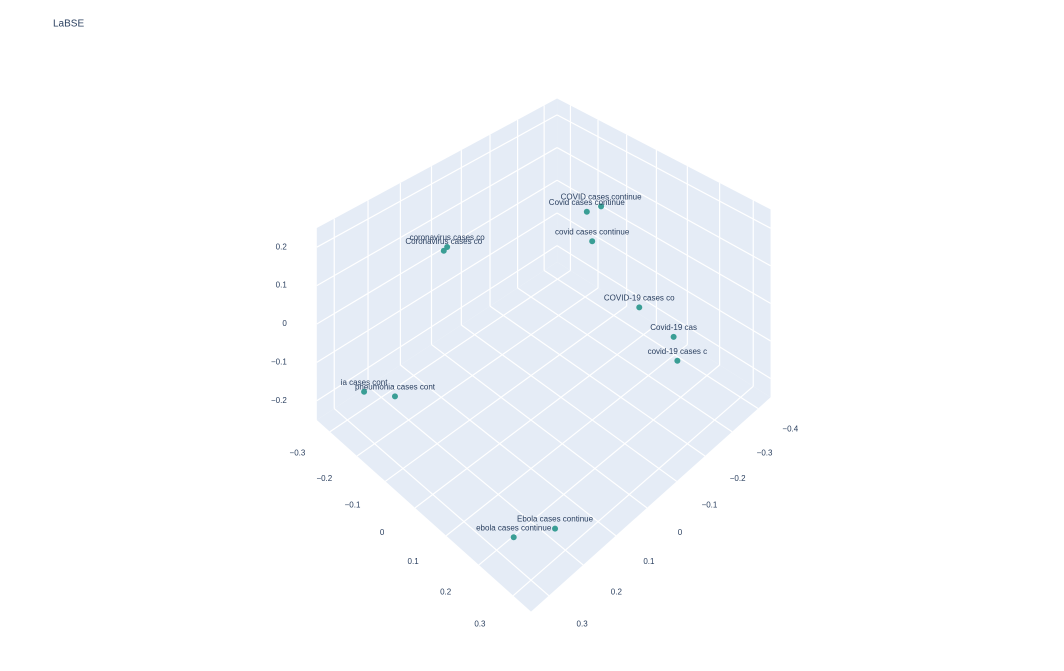  Describe the element at coordinates (298, 453) in the screenshot. I see `x-tick-label: −0.3` at that location.